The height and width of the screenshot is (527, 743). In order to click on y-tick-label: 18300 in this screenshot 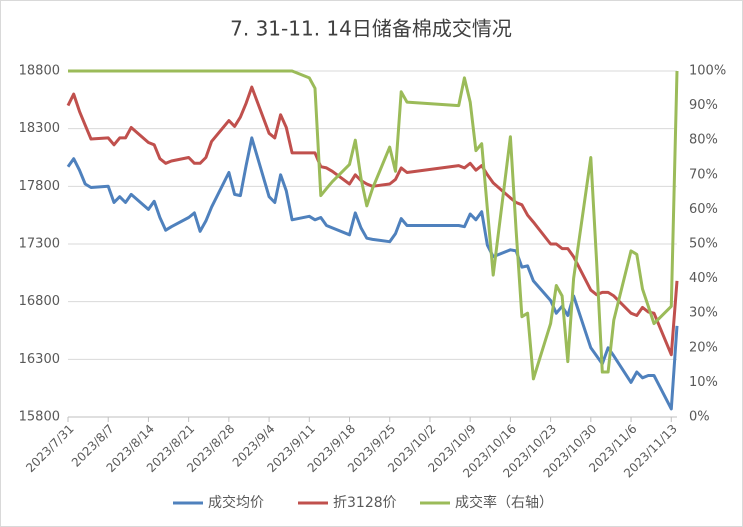, I will do `click(39, 128)`.